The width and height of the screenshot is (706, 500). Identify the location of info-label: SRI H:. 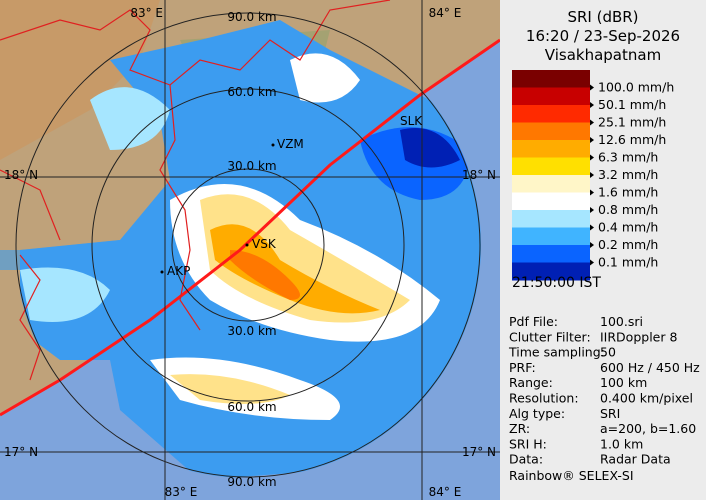
(528, 443).